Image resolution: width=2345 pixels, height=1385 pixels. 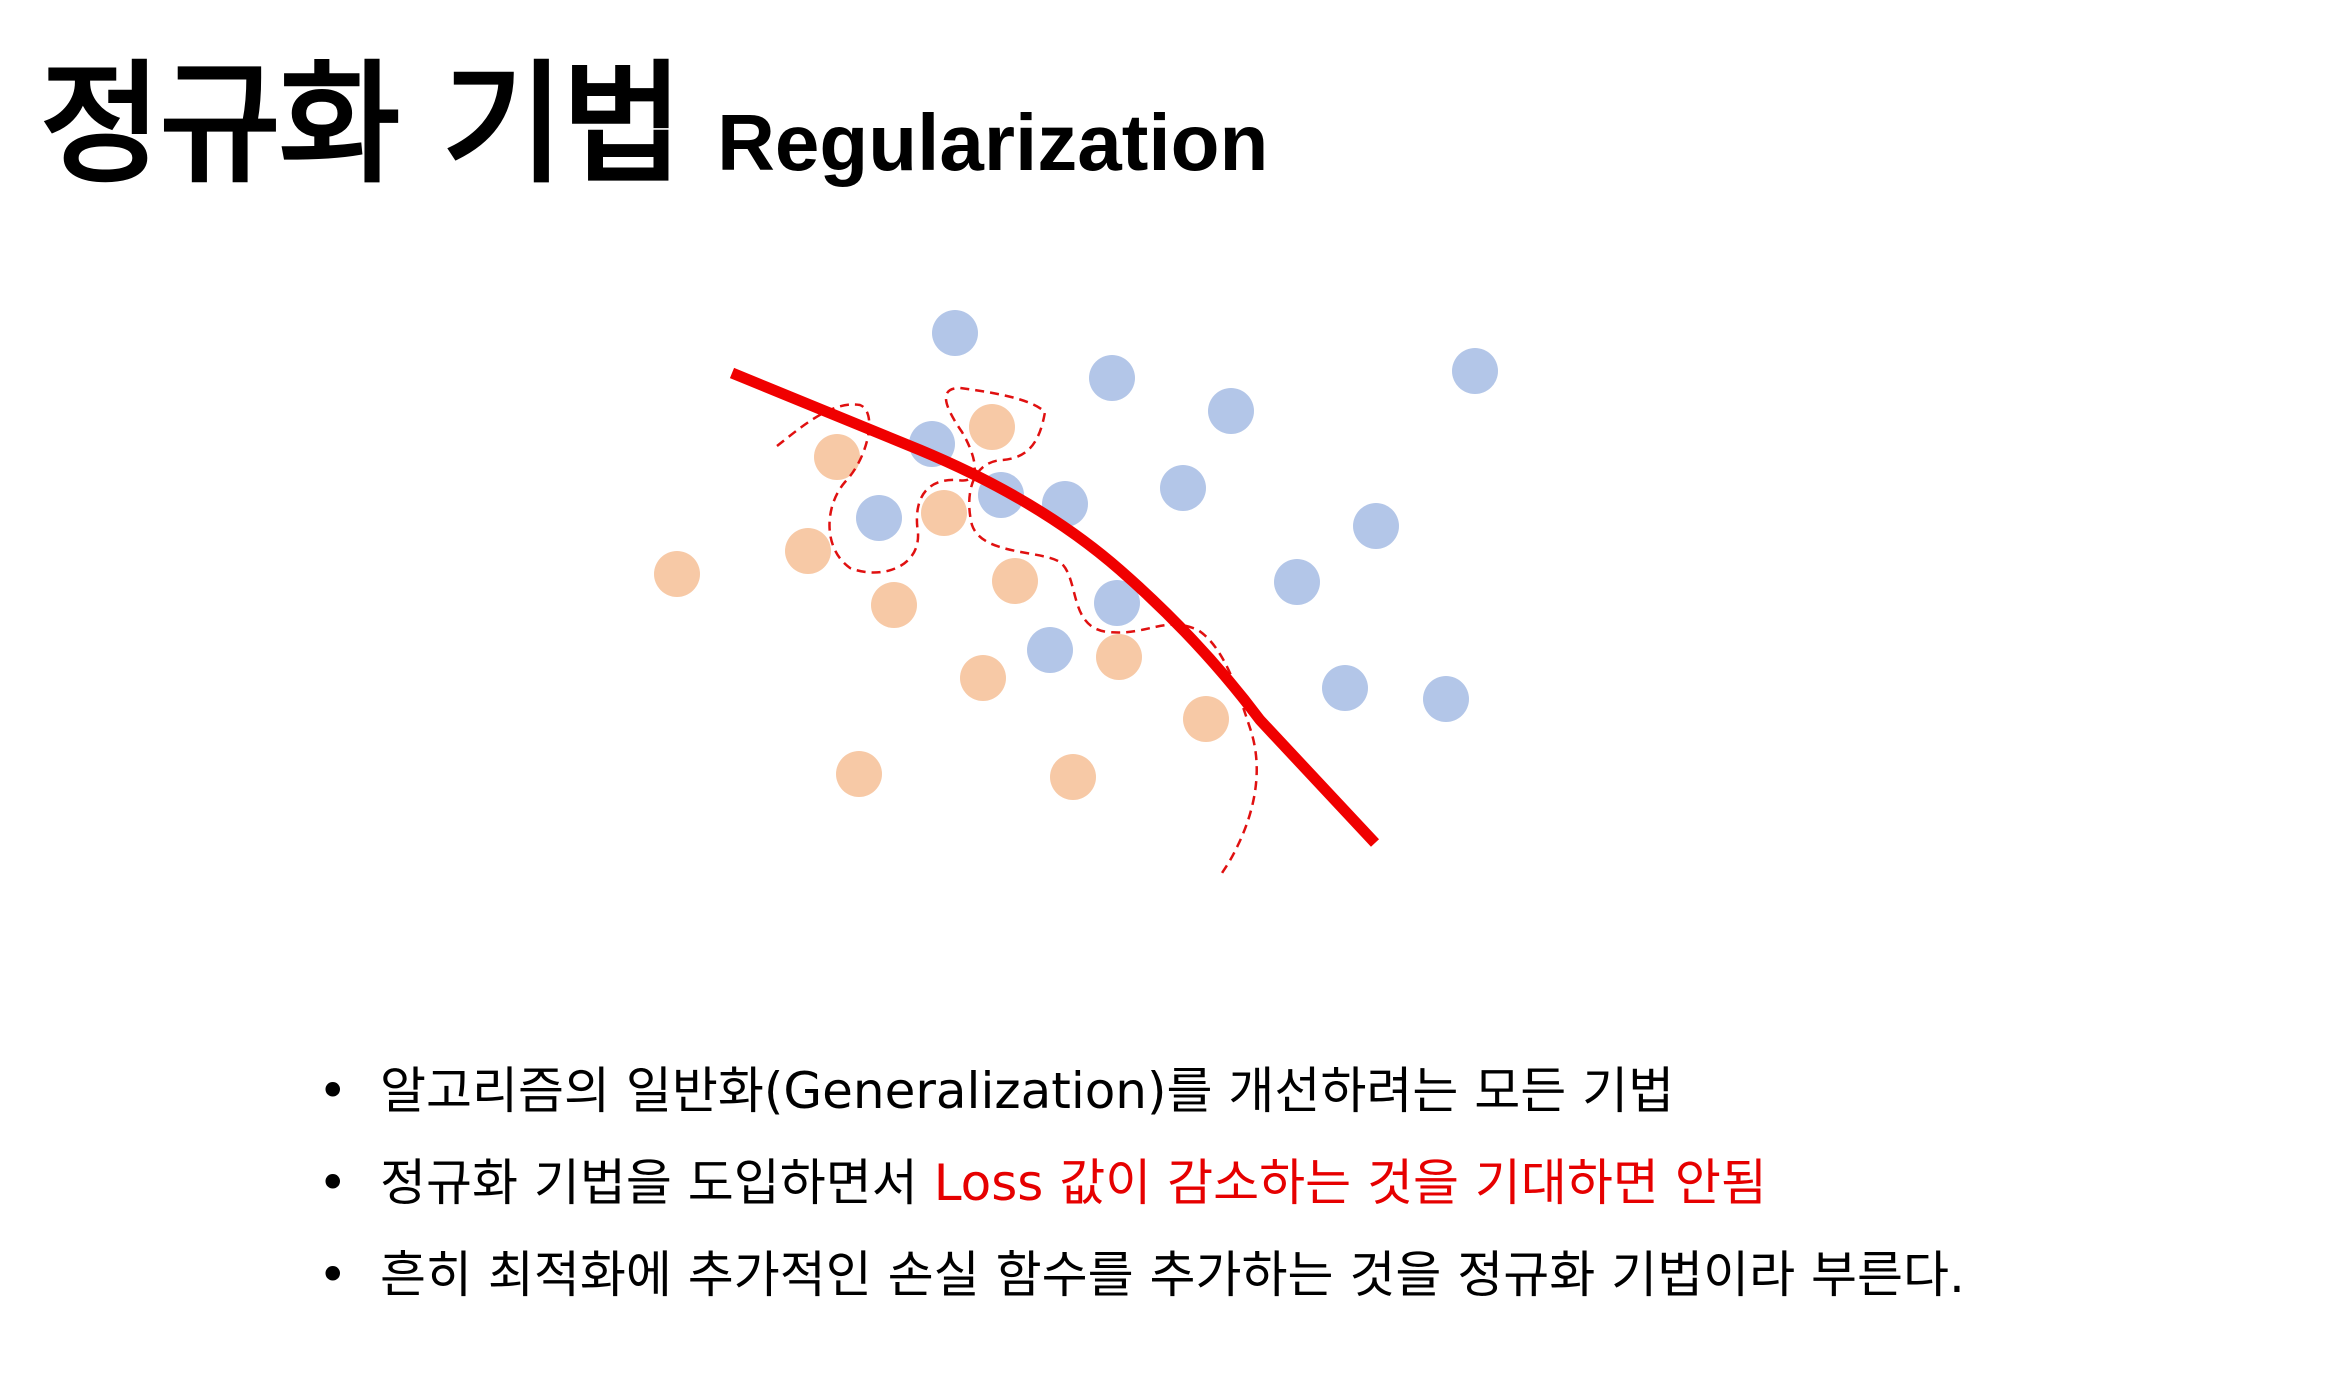 I want to click on bullet-text: 알고리즘의 일반화(Generalization)를 개선하려는 모든 기법, so click(x=1027, y=1091).